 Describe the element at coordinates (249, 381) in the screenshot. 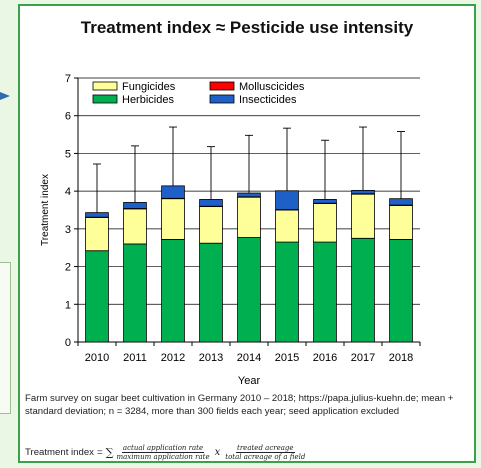

I see `x-axis-label: Year` at that location.